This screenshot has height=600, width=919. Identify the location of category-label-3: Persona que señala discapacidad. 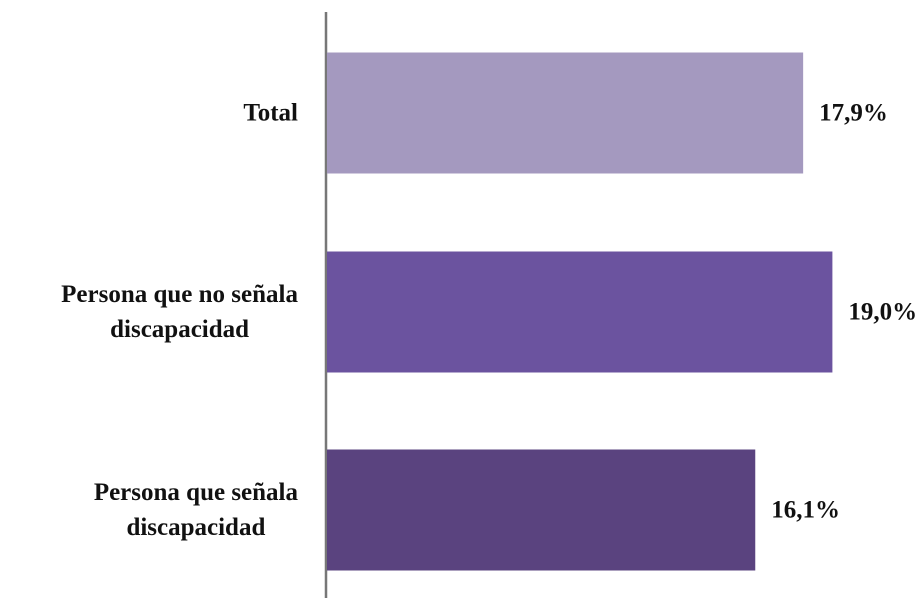
(196, 510).